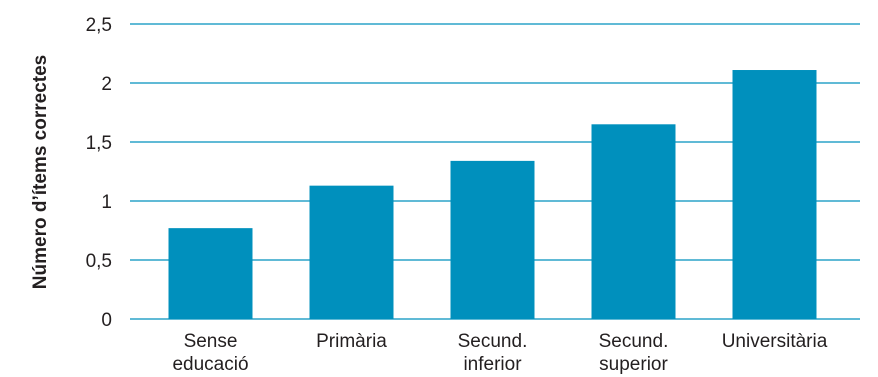  What do you see at coordinates (106, 84) in the screenshot?
I see `y-tick-label: 2` at bounding box center [106, 84].